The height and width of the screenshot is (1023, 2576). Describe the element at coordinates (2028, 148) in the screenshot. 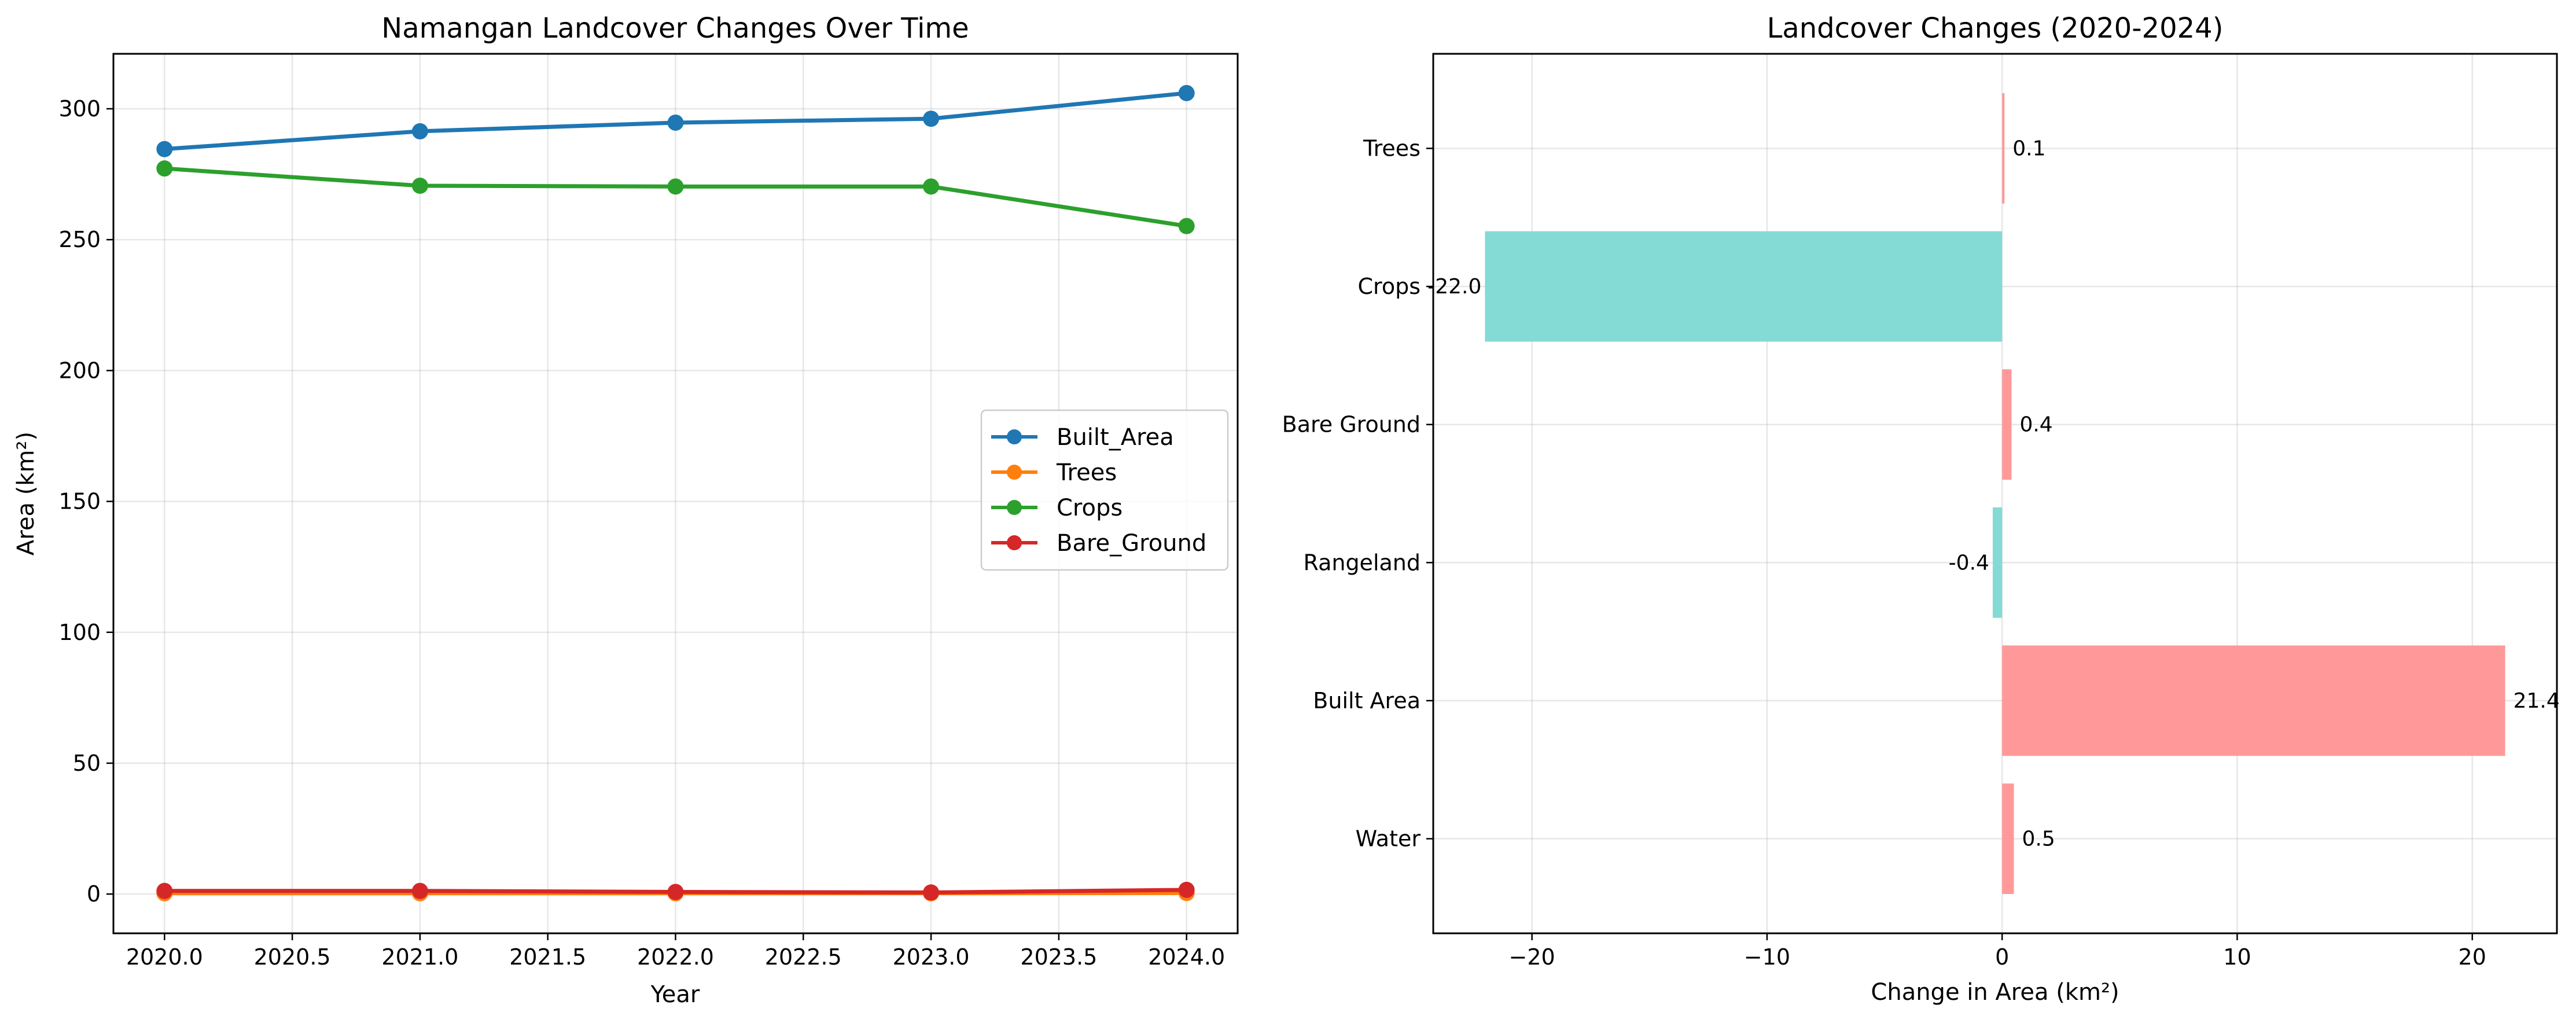

I see `bar-value-label: 0.1` at that location.